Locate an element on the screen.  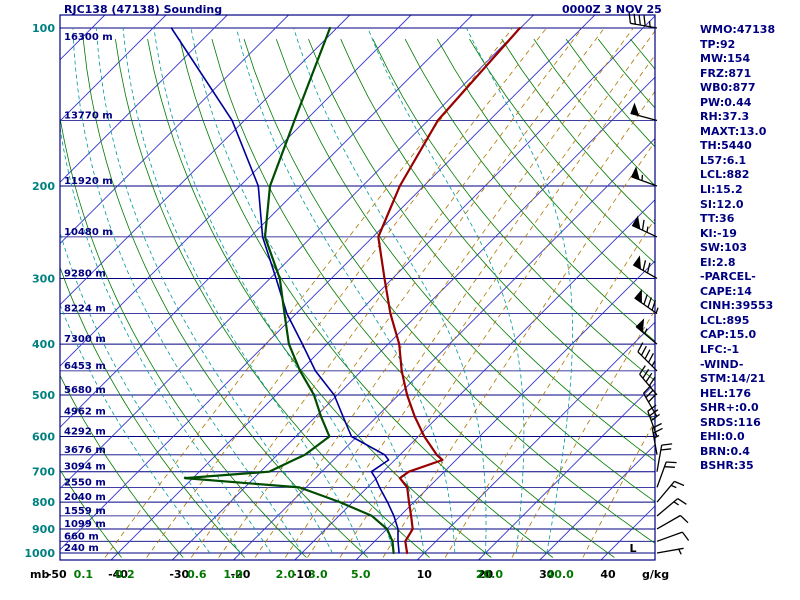
index-line: EI:2.8 is located at coordinates (718, 262).